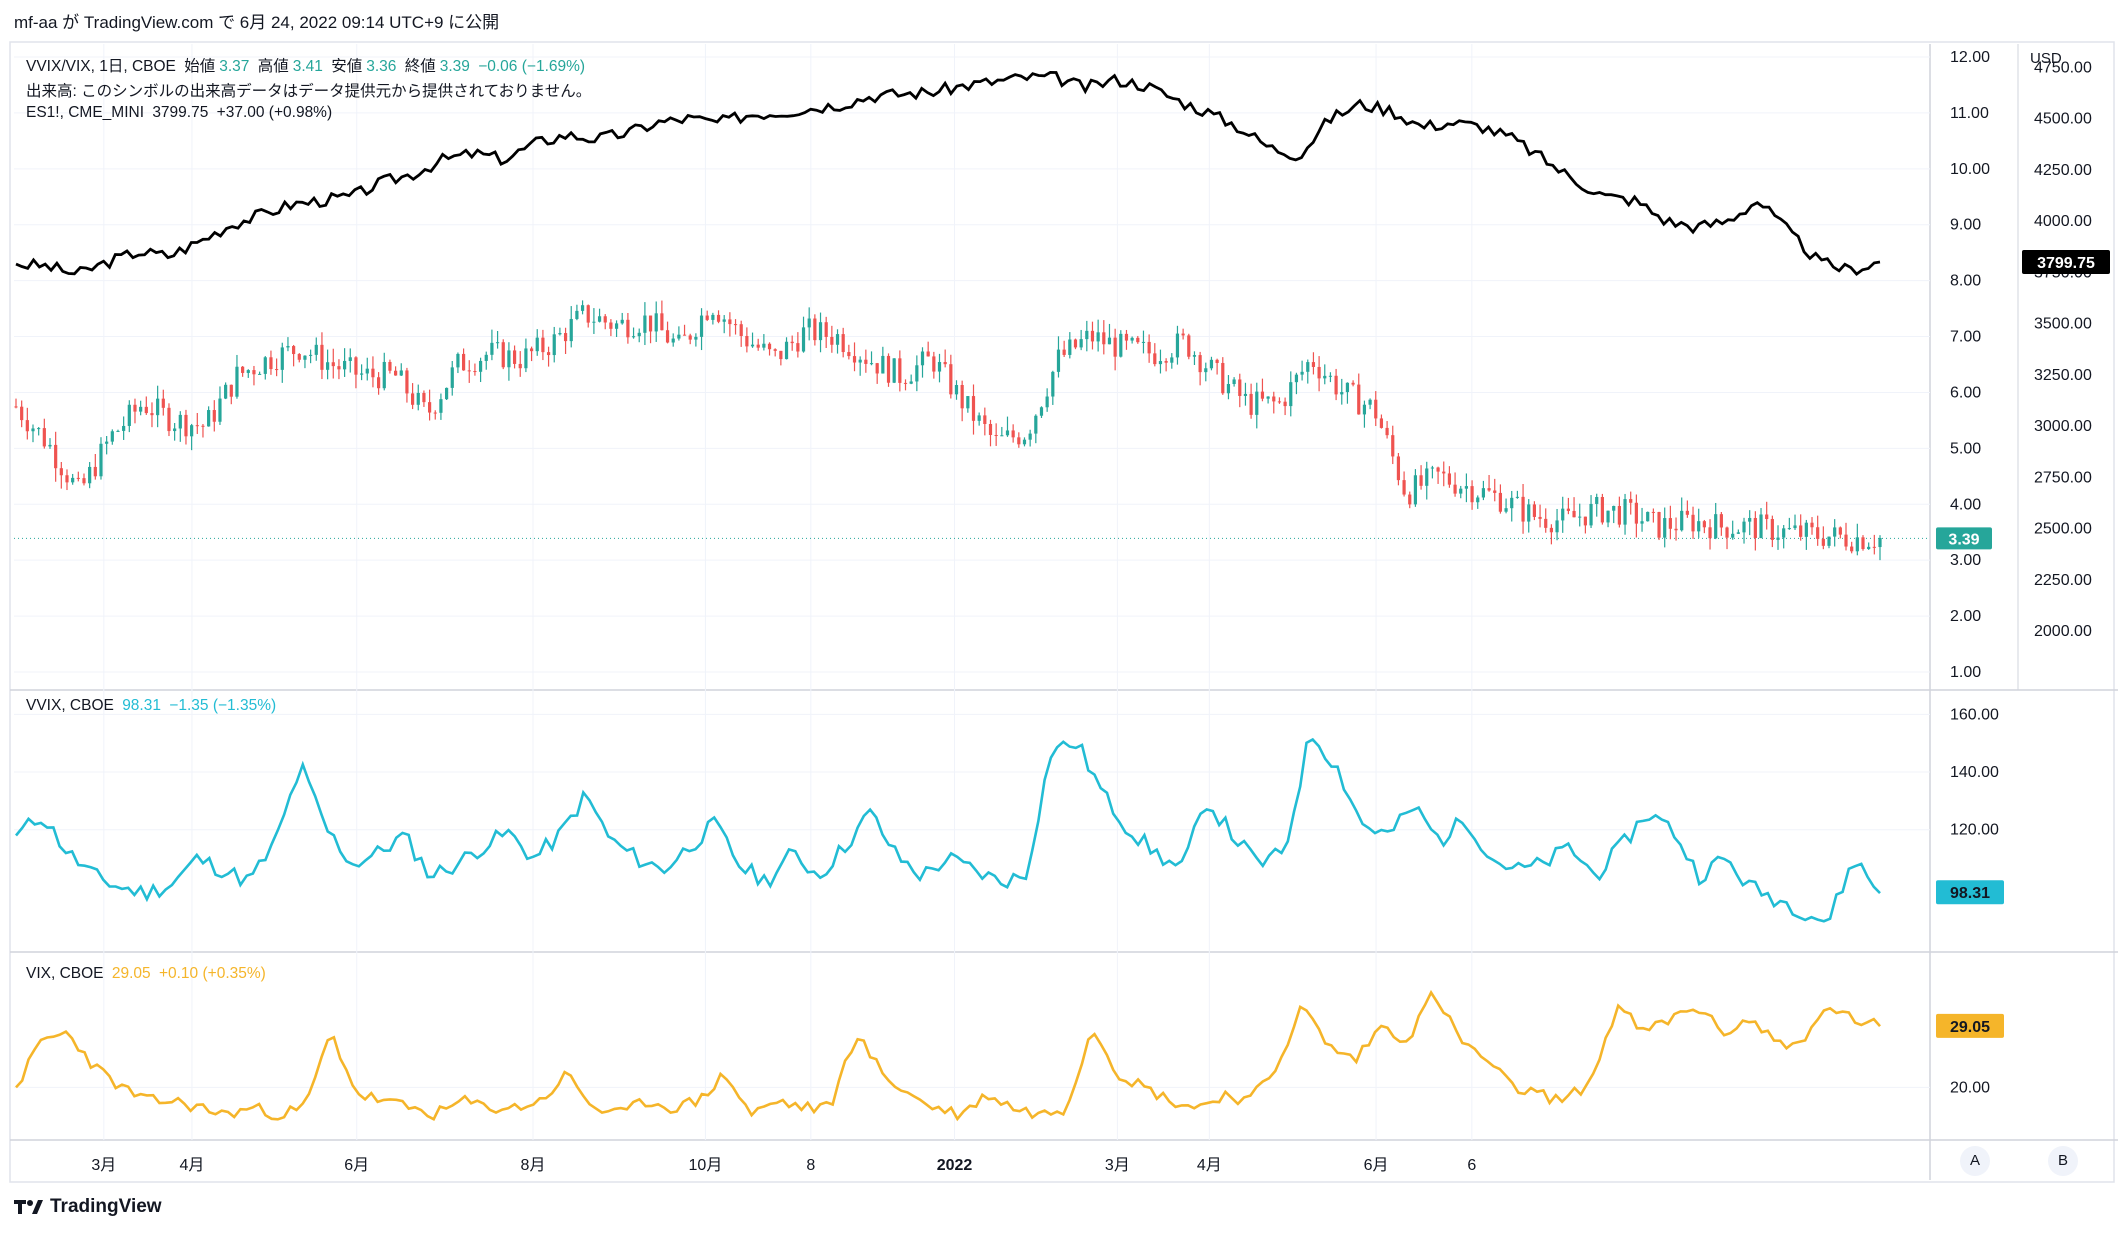  I want to click on last-price-tag-text: 3.39, so click(1963, 539).